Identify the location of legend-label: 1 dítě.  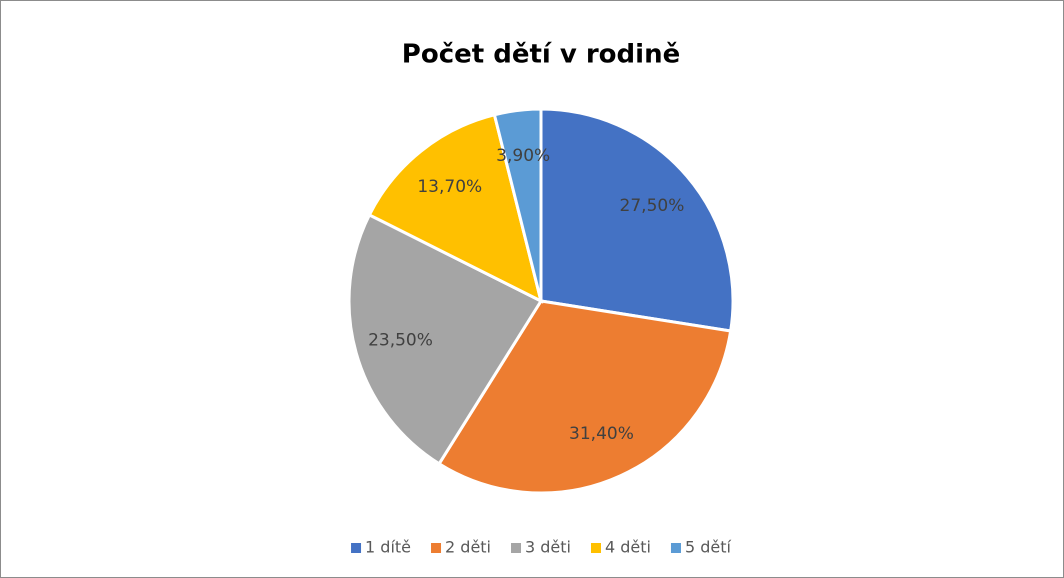
(388, 547).